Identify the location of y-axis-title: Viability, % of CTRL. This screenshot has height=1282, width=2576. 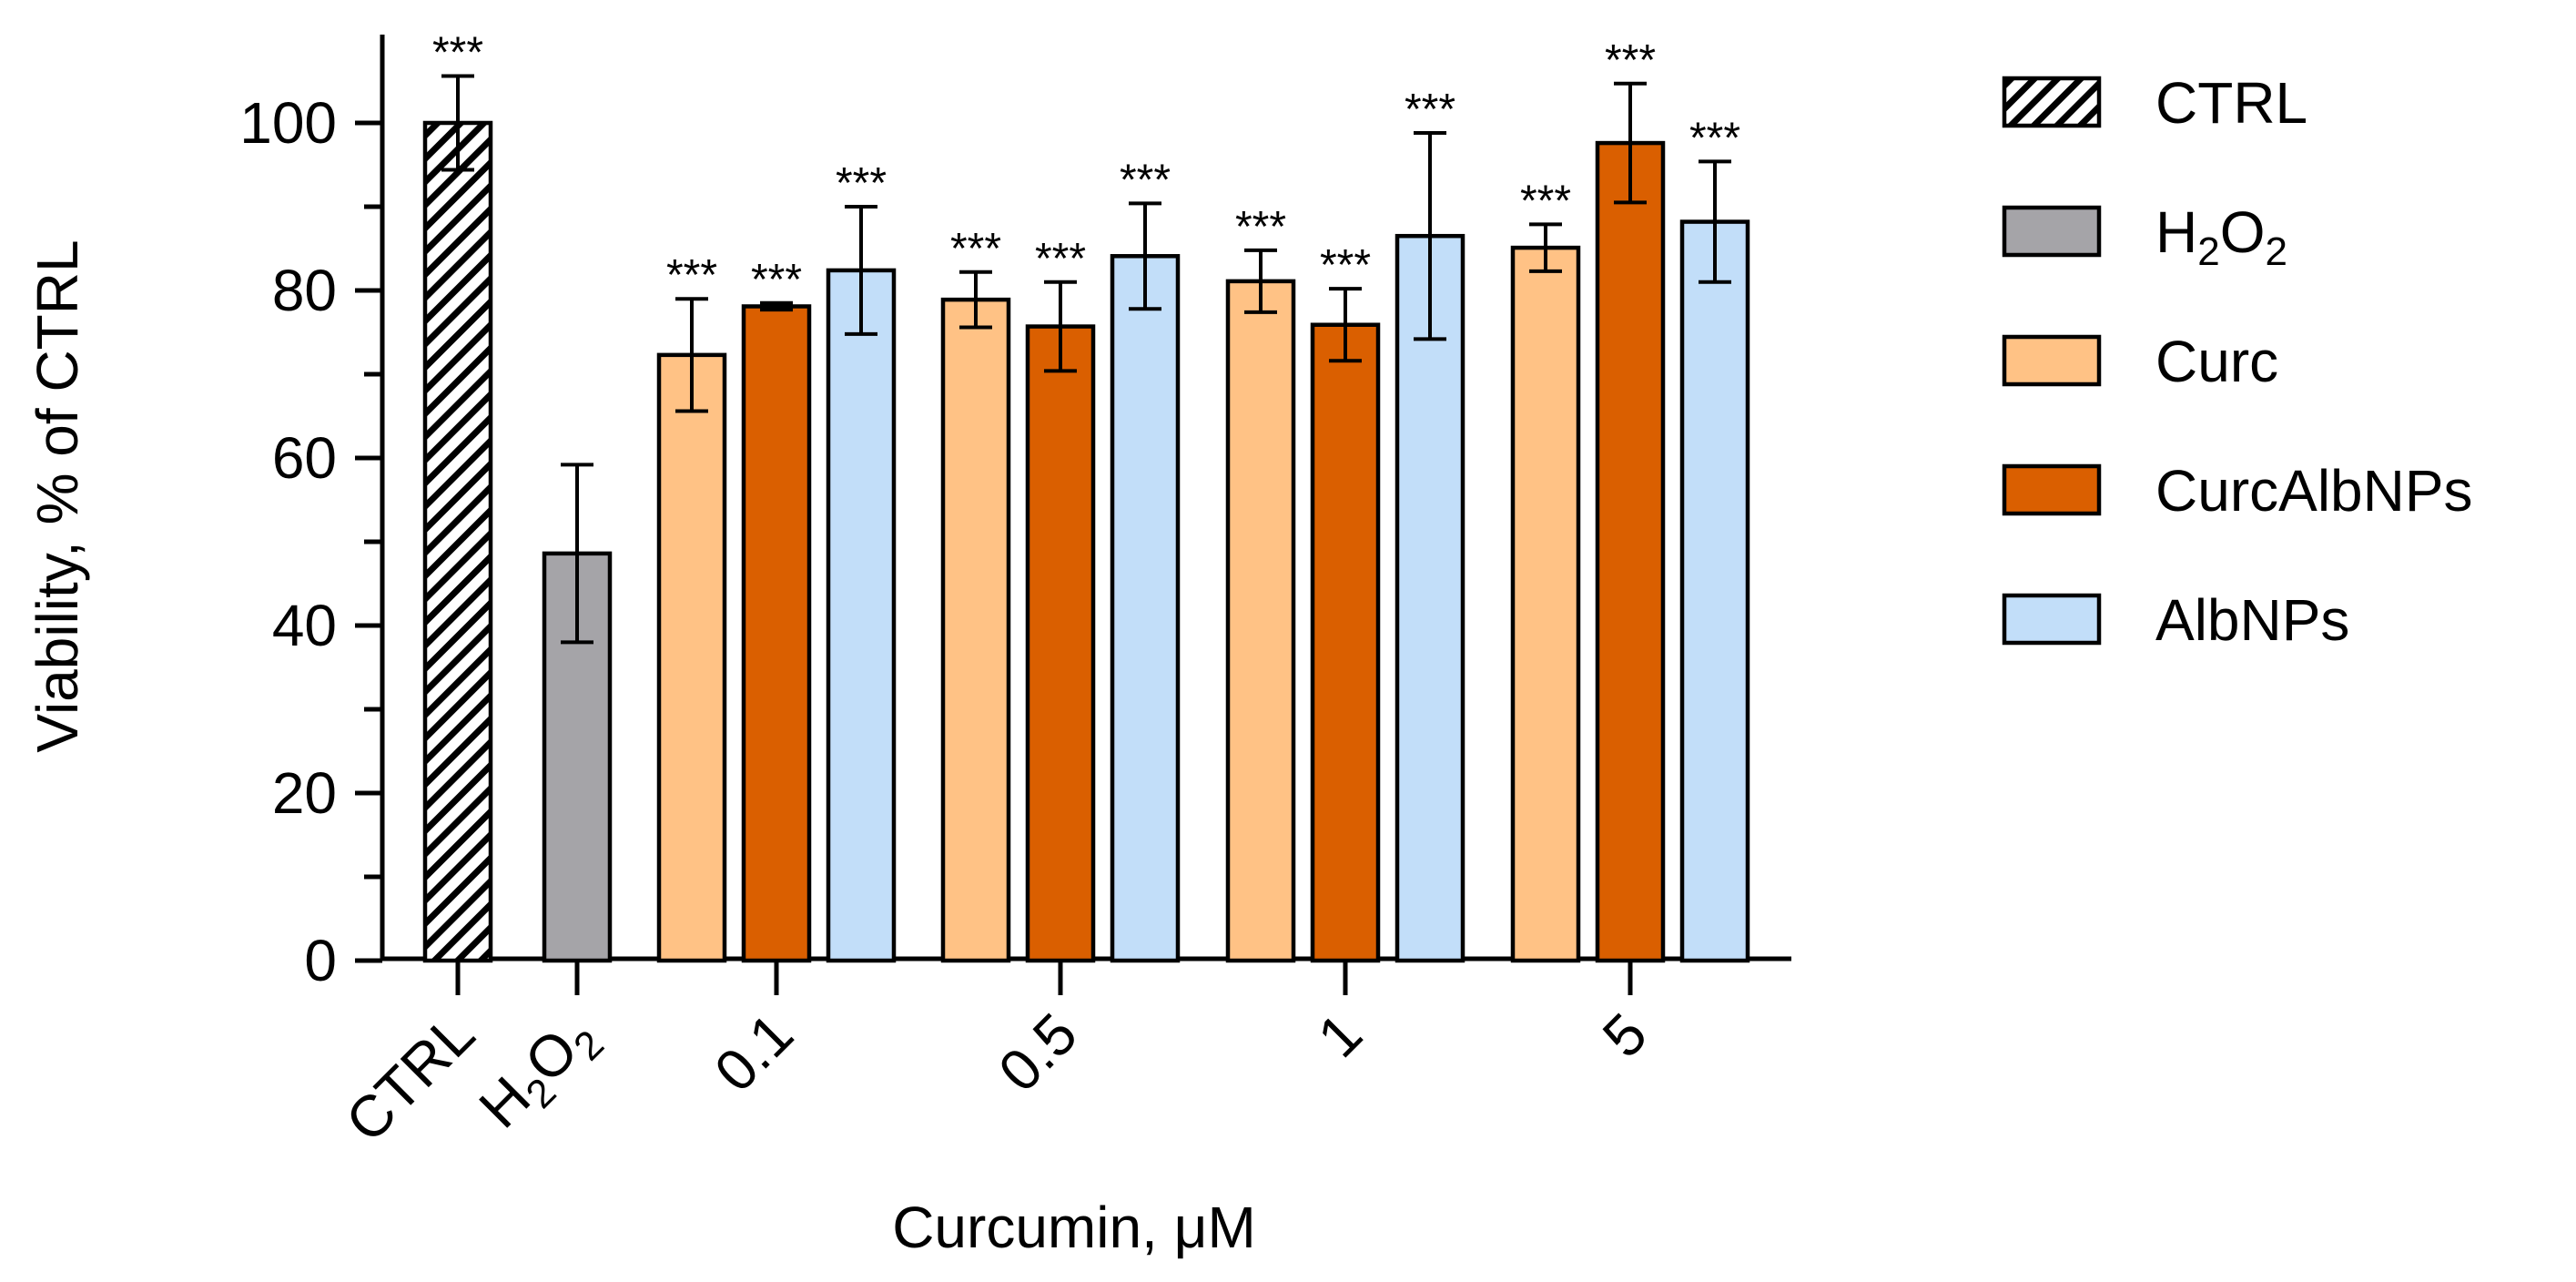
(57, 495).